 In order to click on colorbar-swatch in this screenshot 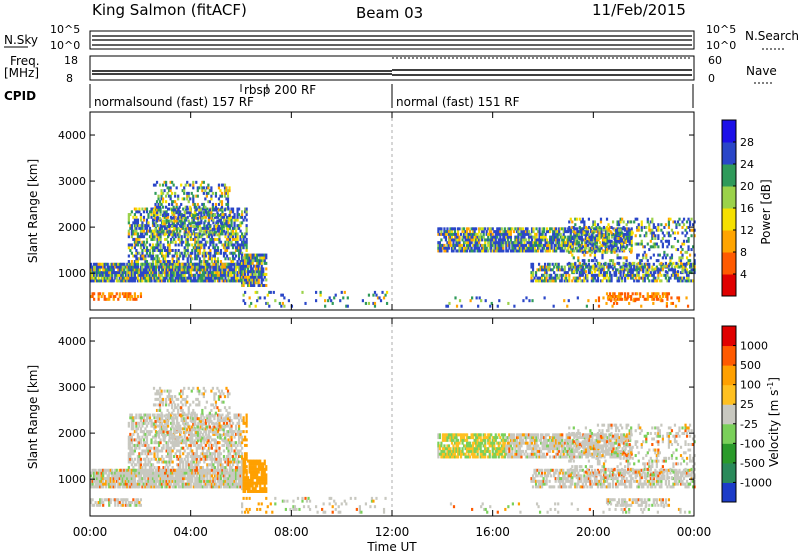, I will do `click(729, 285)`.